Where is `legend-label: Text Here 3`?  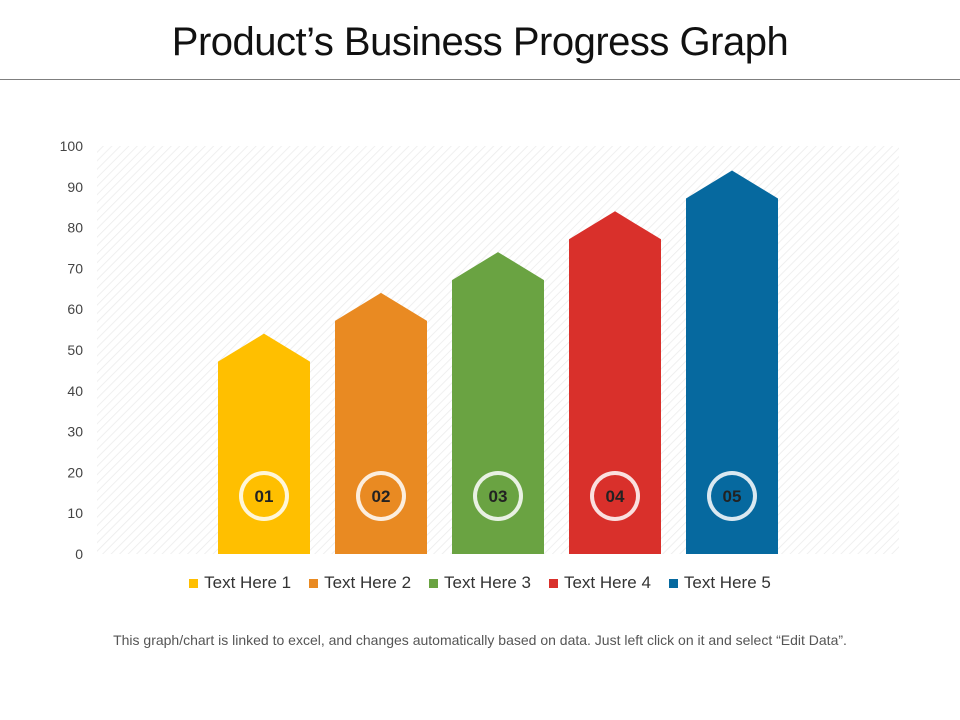 legend-label: Text Here 3 is located at coordinates (487, 582).